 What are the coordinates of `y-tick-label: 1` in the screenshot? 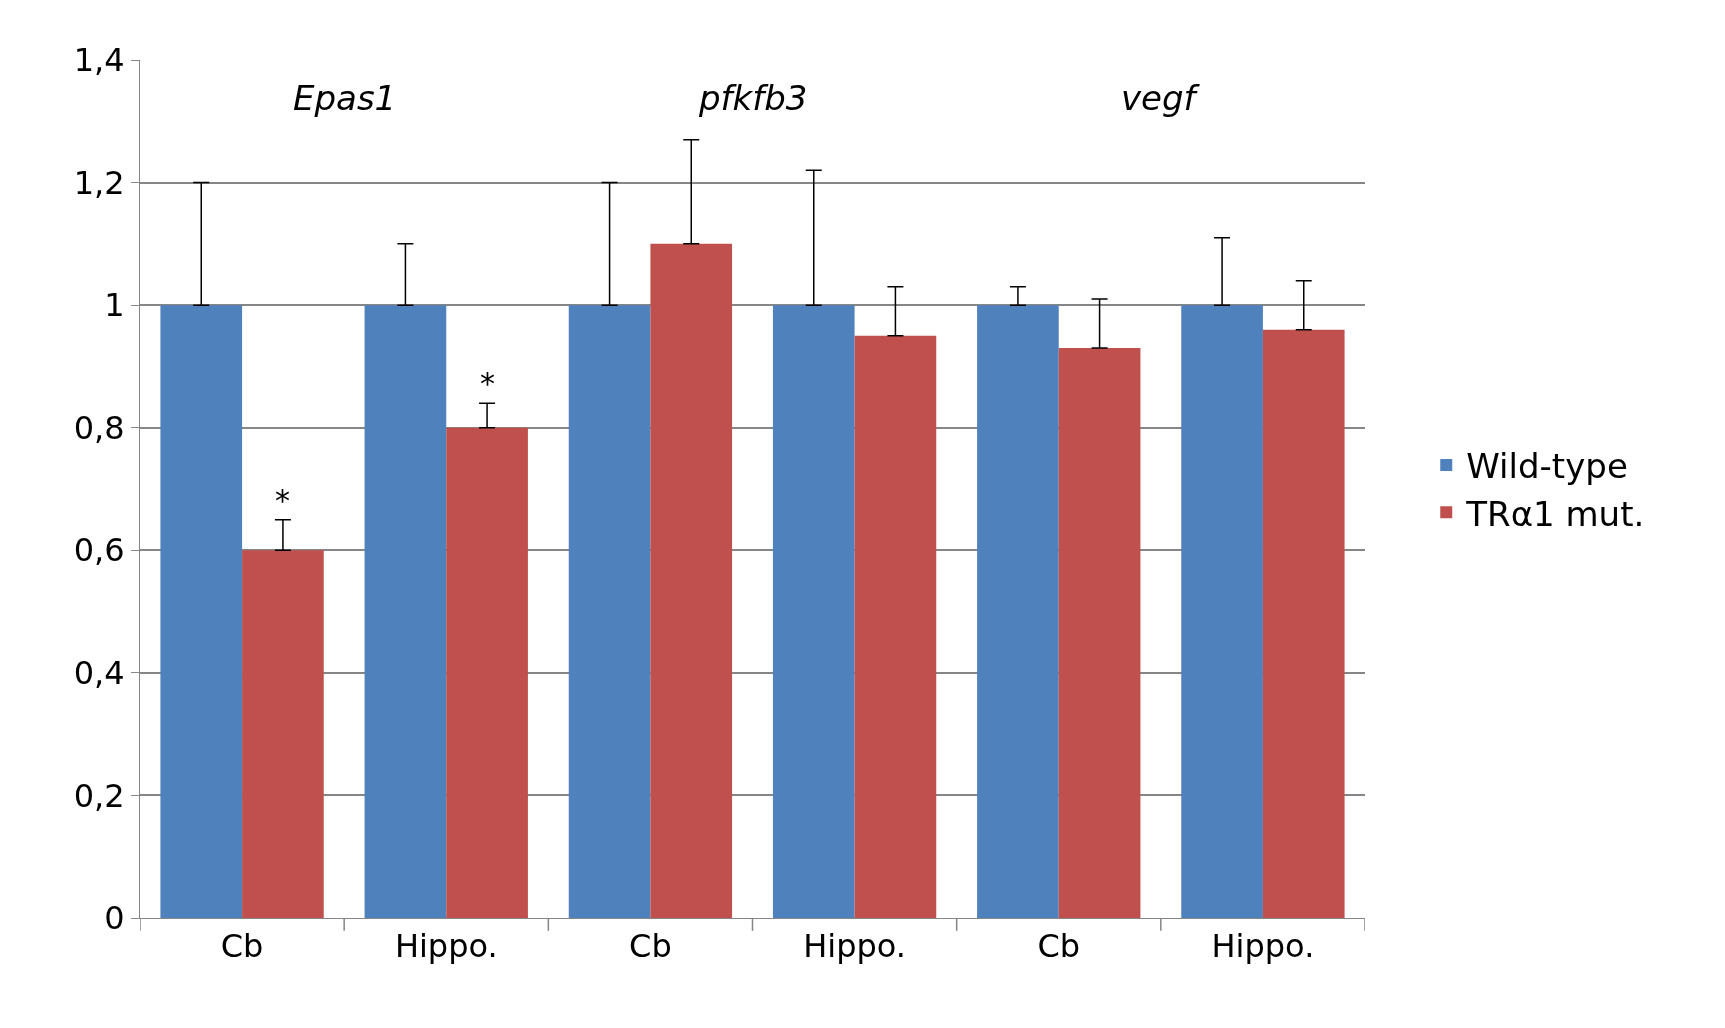 It's located at (114, 305).